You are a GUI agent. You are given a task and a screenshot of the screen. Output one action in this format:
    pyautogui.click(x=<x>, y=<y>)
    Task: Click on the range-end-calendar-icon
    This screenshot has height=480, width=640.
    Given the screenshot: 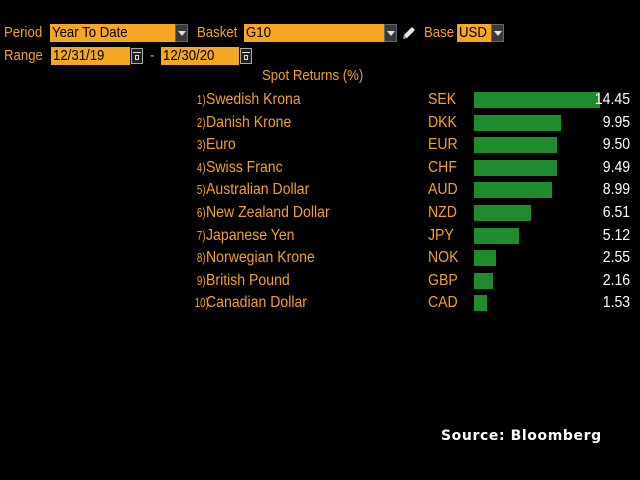 What is the action you would take?
    pyautogui.click(x=246, y=56)
    